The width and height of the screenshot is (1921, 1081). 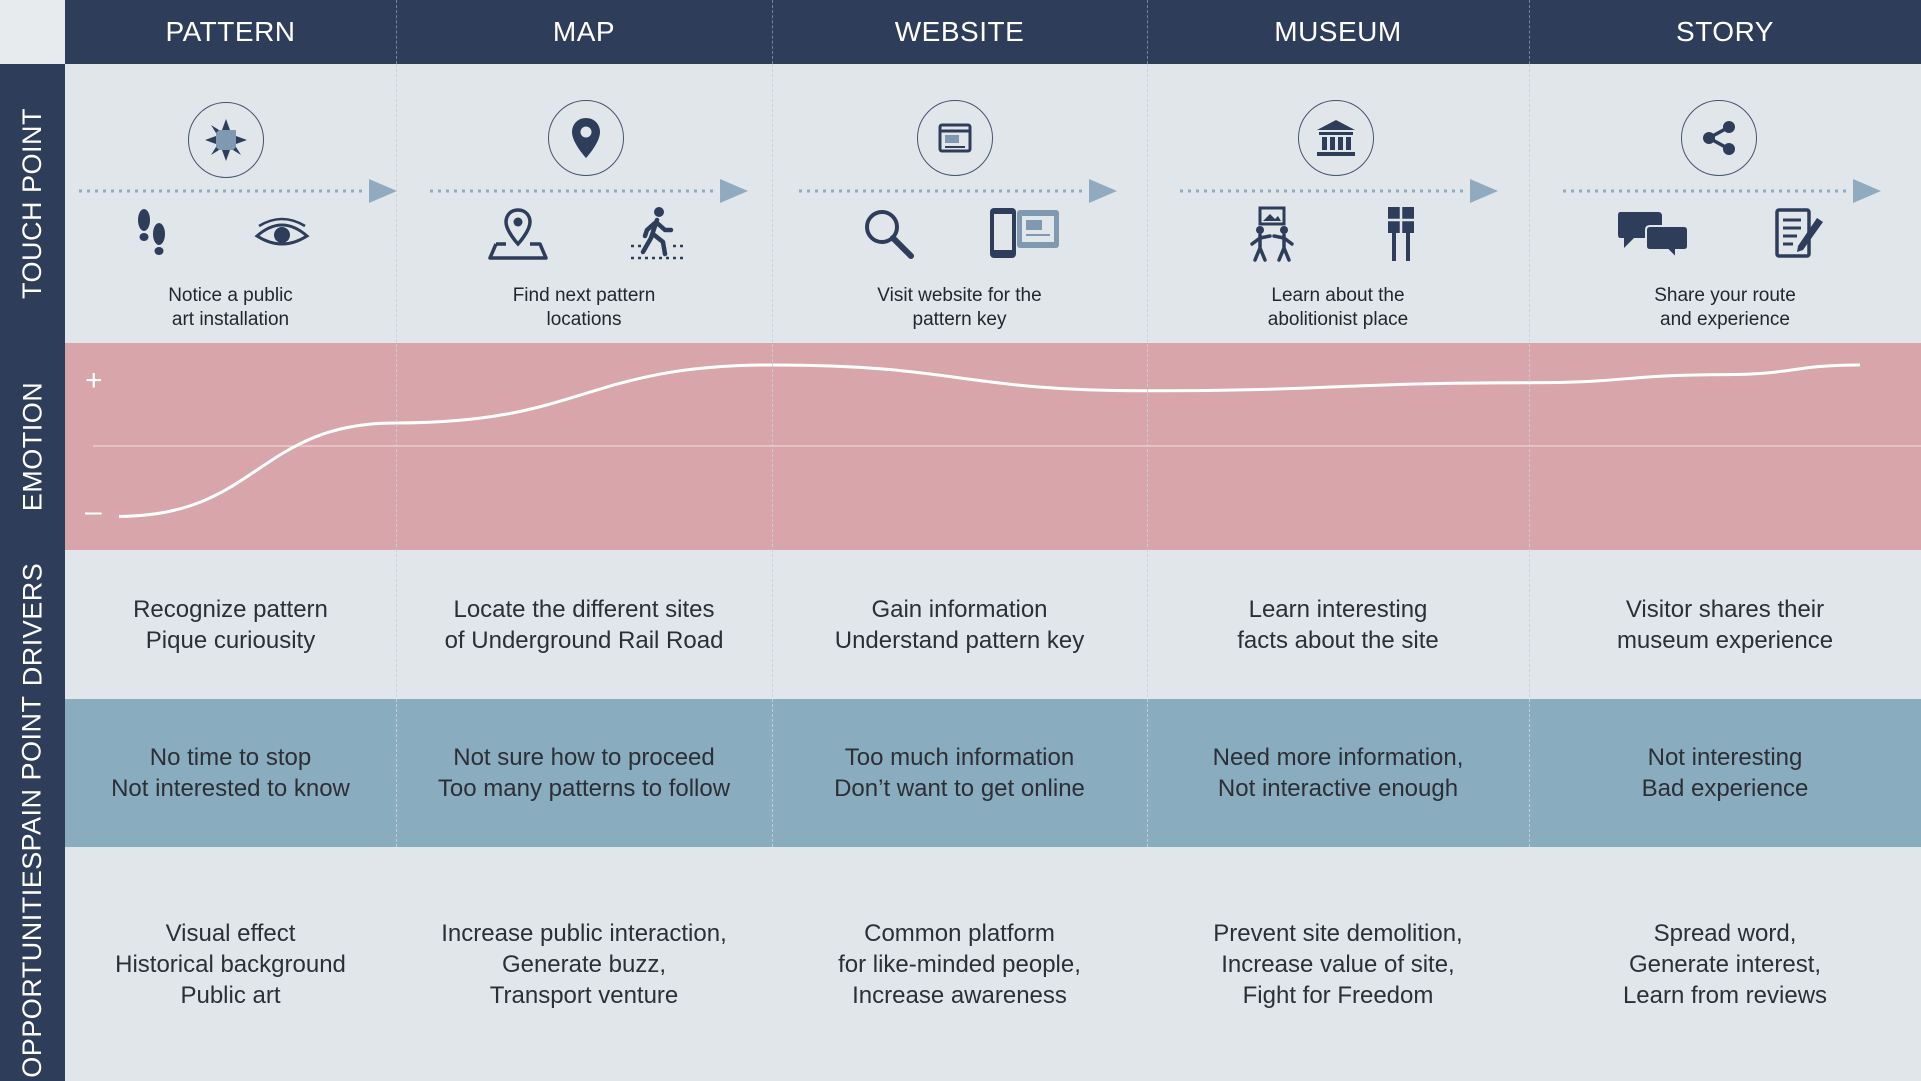 I want to click on pain-pattern: No time to stop Not interested to know, so click(x=230, y=773).